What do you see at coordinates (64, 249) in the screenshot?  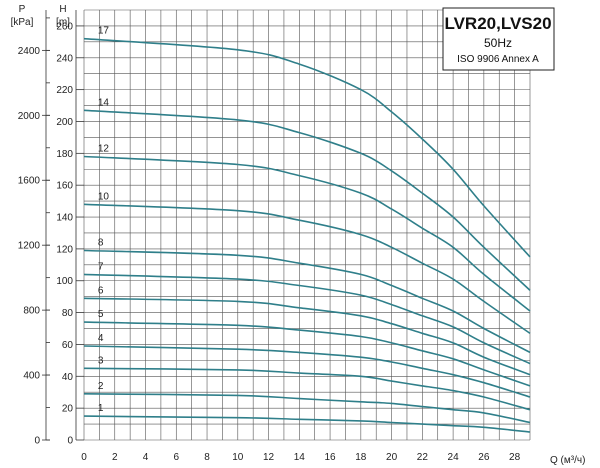 I see `h-tick-label: 120` at bounding box center [64, 249].